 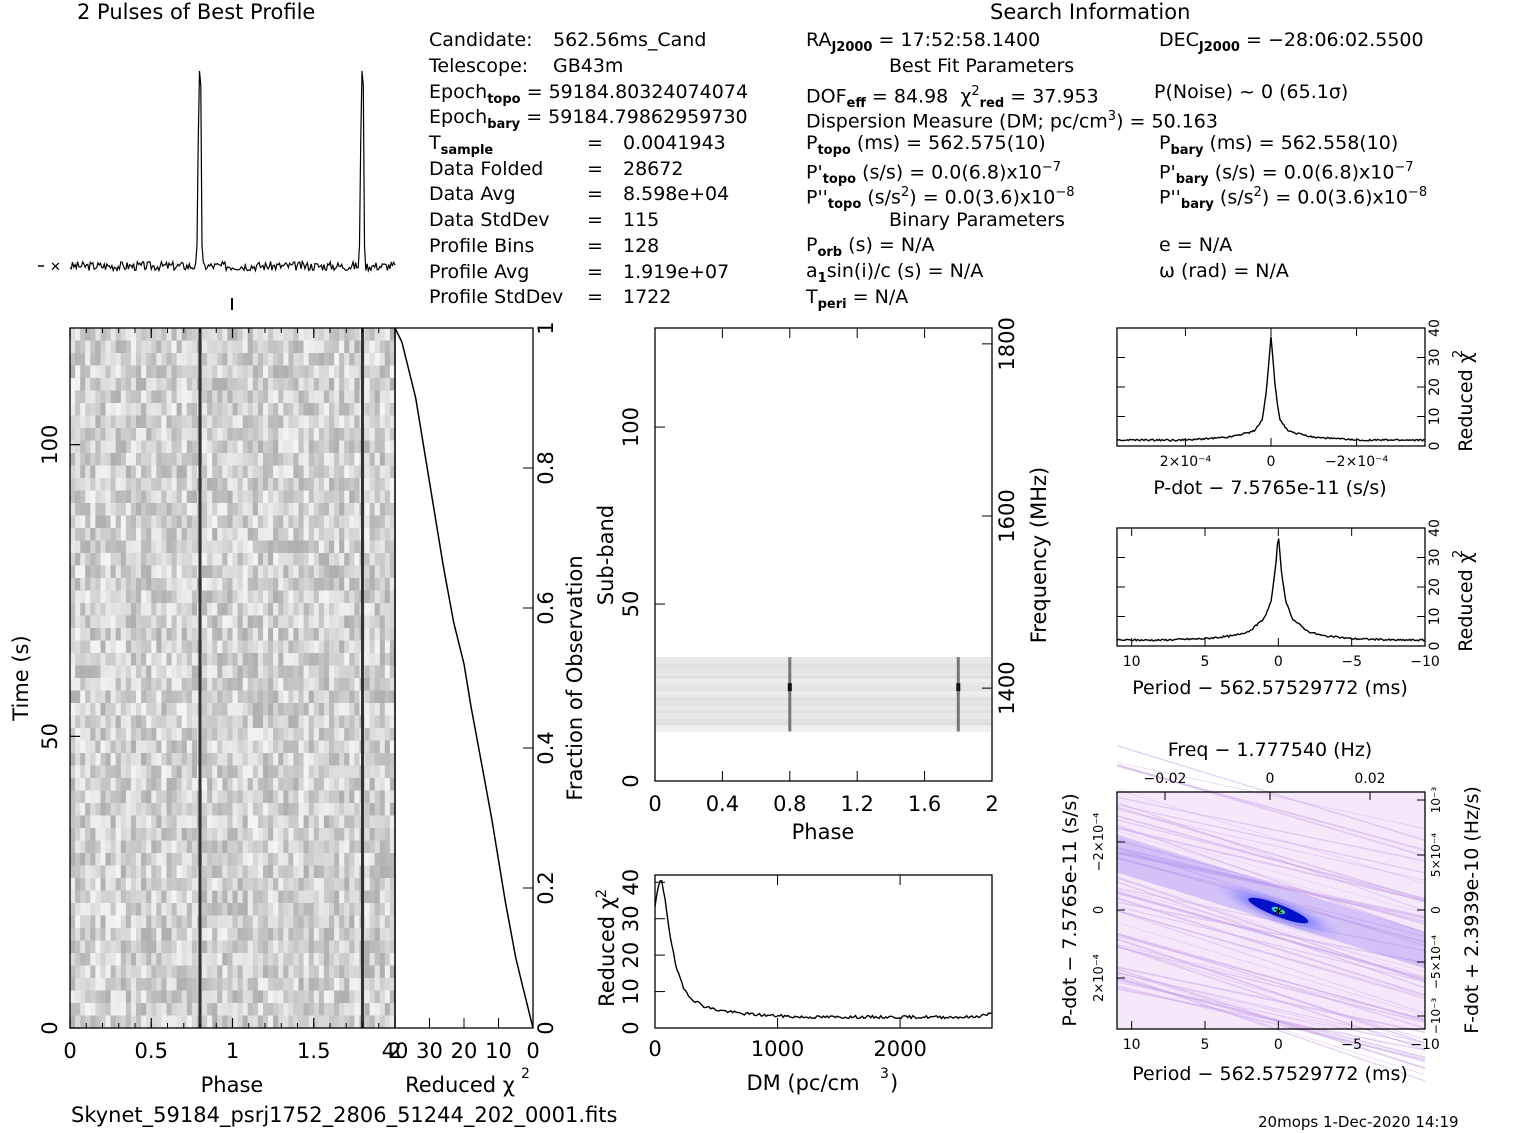 I want to click on period-y-tick-label: 0, so click(x=1435, y=646).